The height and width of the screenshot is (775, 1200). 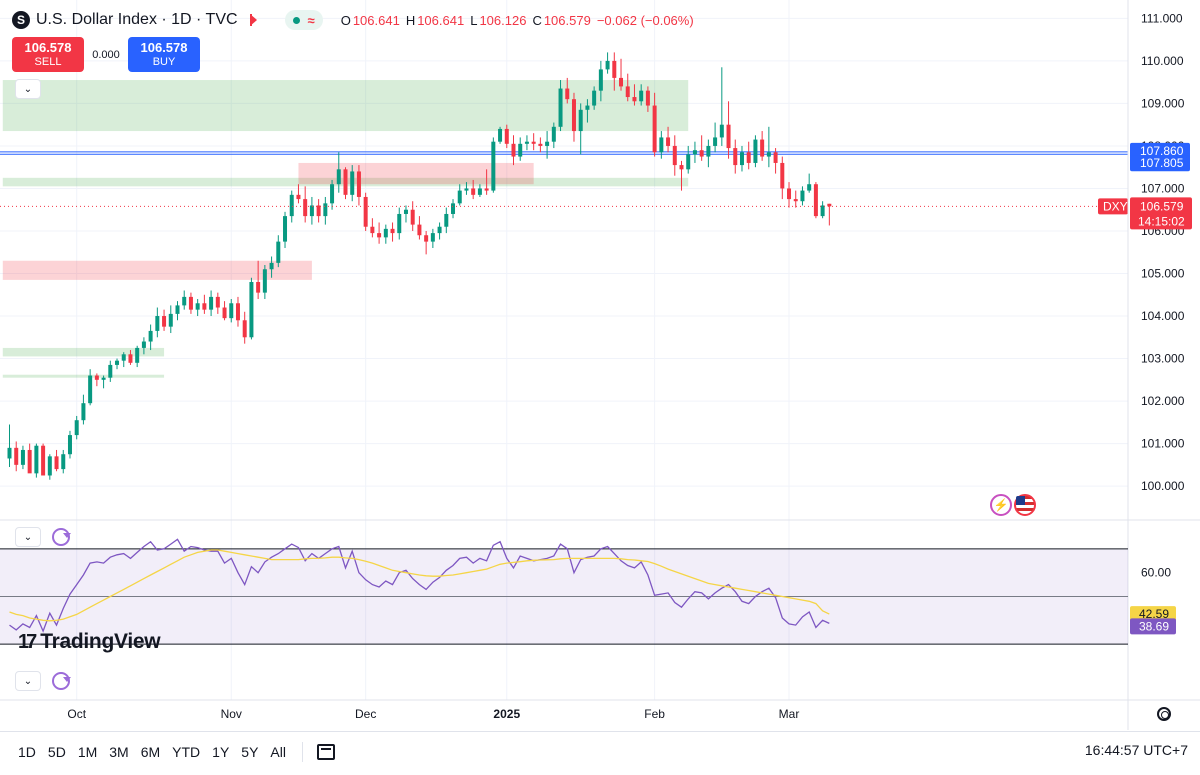 I want to click on rsi-legend-collapse-button: ⌄, so click(x=28, y=537).